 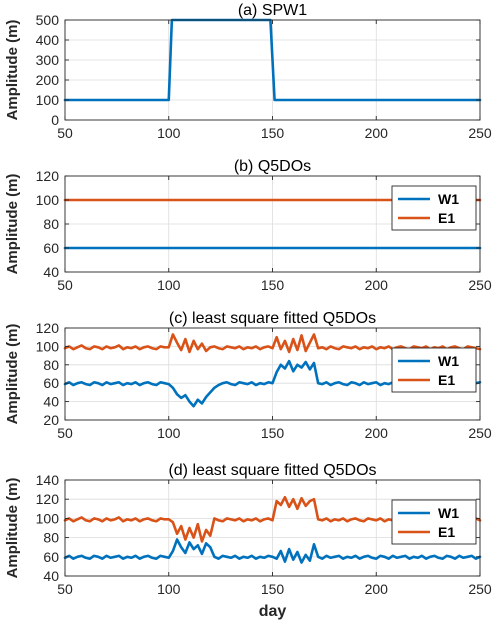 I want to click on y-tick-label: 0, so click(x=55, y=120).